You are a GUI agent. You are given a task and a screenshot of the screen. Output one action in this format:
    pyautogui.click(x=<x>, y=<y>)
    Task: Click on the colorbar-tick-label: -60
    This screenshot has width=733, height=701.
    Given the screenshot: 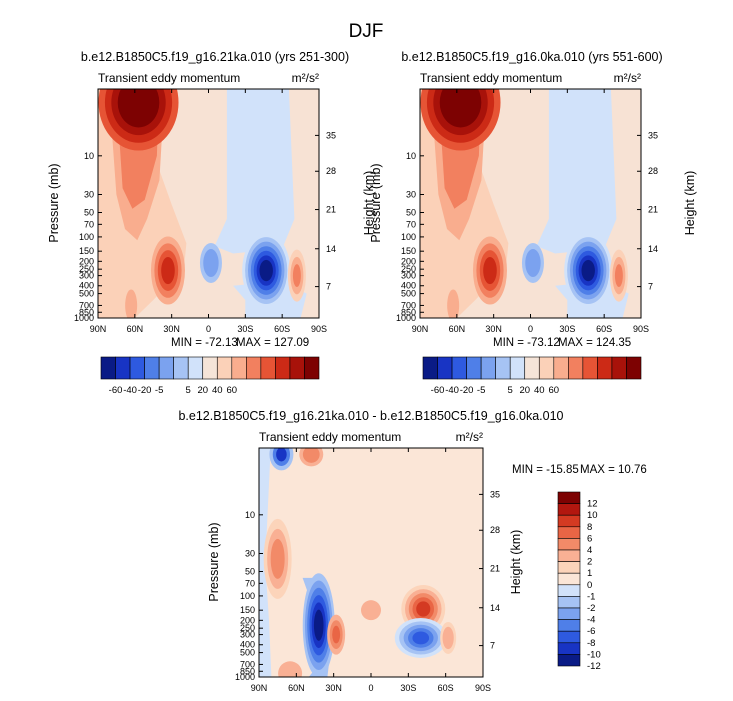 What is the action you would take?
    pyautogui.click(x=438, y=390)
    